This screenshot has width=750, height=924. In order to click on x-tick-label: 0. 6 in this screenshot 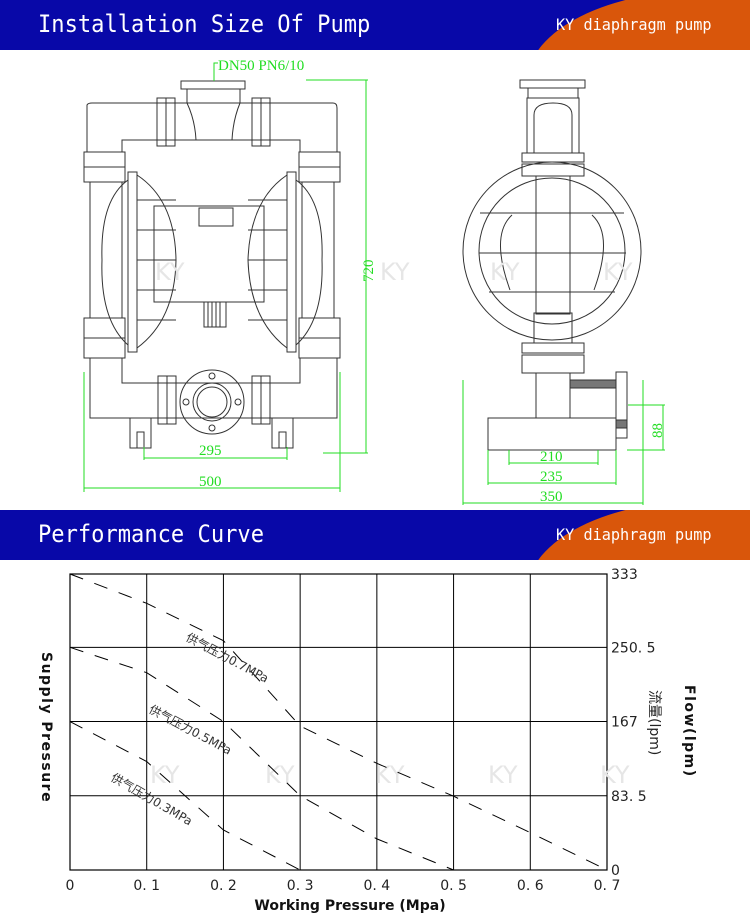, I will do `click(530, 886)`.